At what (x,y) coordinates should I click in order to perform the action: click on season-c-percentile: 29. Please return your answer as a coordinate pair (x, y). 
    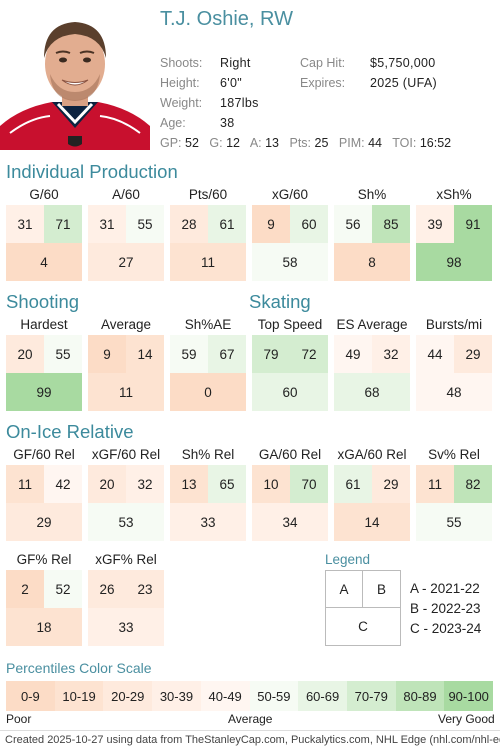
    Looking at the image, I should click on (44, 522).